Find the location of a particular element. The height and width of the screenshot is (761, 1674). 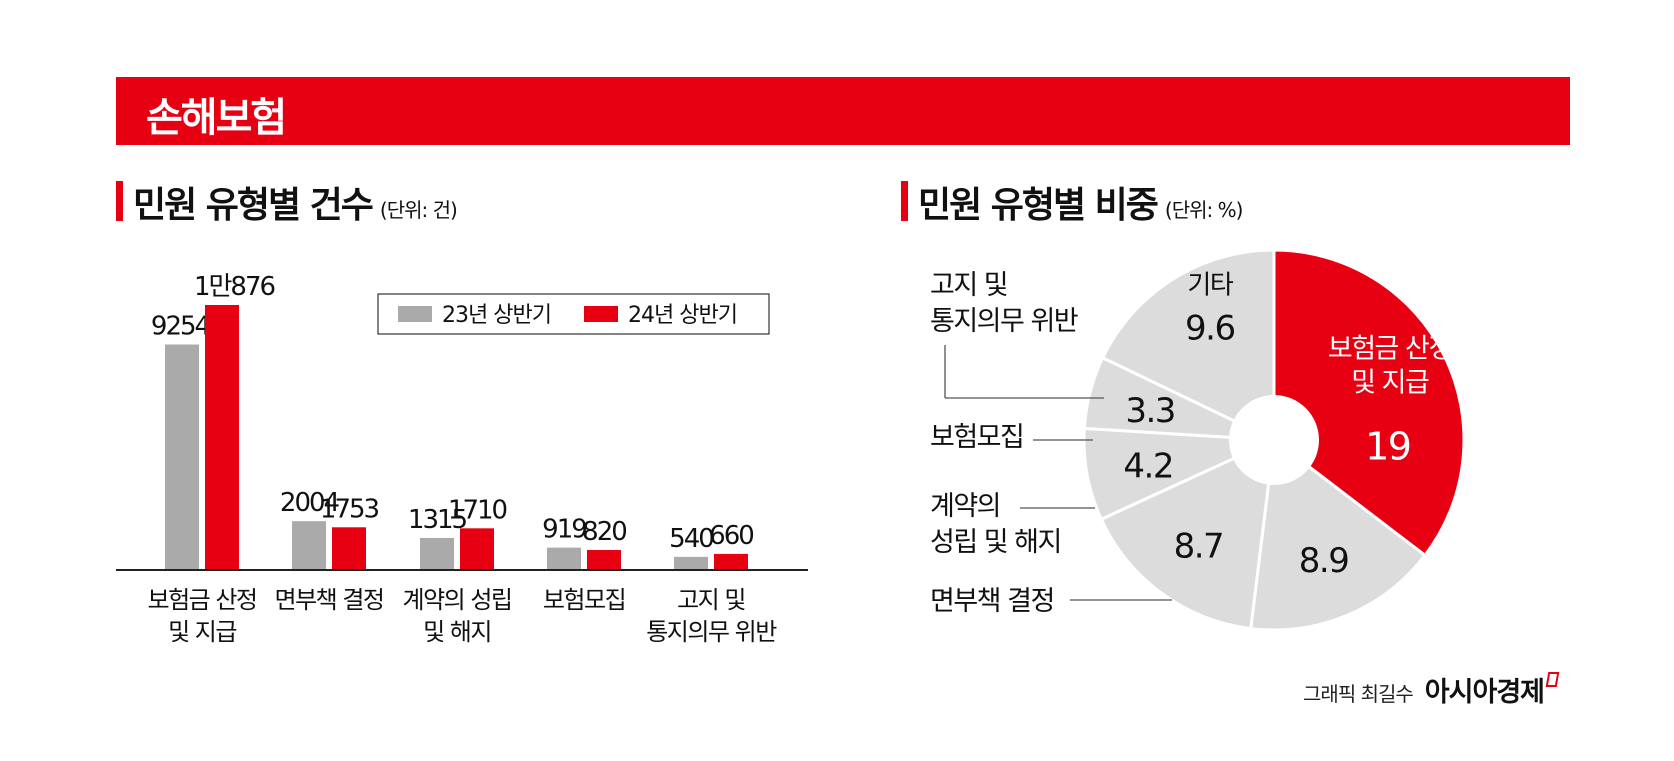

x-tick-label: 통지의무 위반 is located at coordinates (711, 632).